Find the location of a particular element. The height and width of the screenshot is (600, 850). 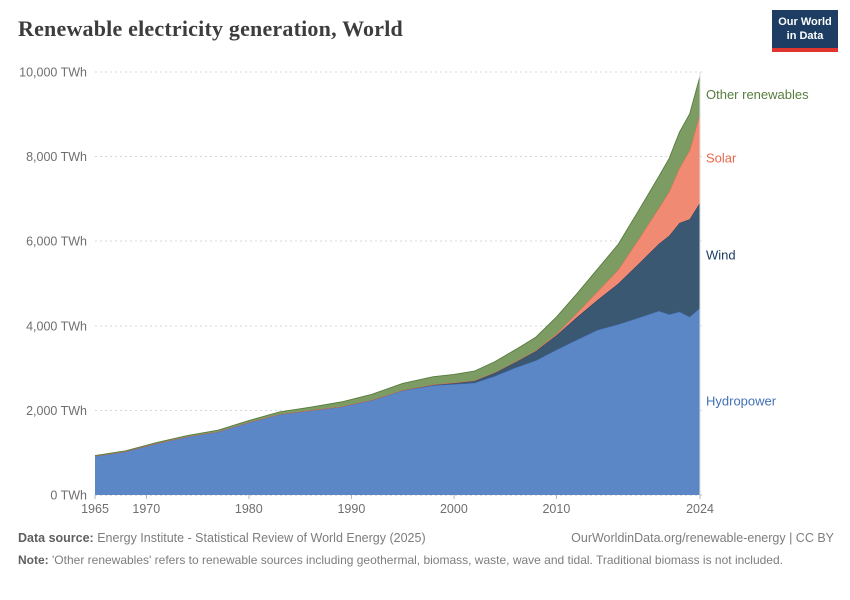

series-label-solar: Solar is located at coordinates (721, 157).